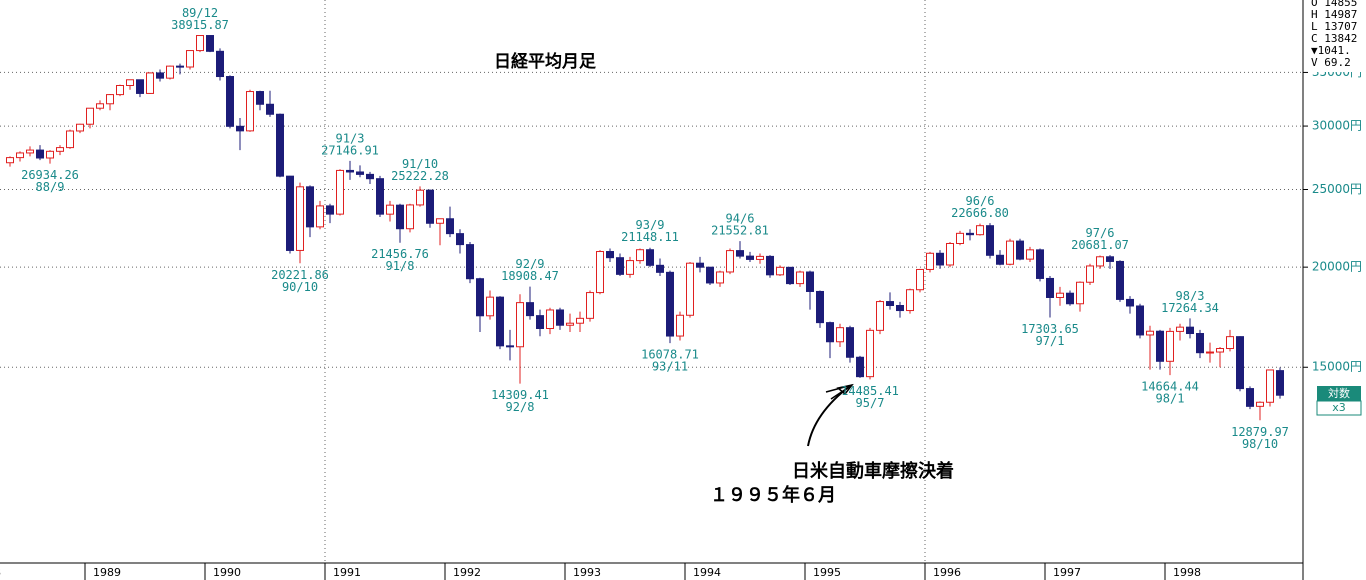  Describe the element at coordinates (740, 231) in the screenshot. I see `annotation-value: 21552.81` at that location.